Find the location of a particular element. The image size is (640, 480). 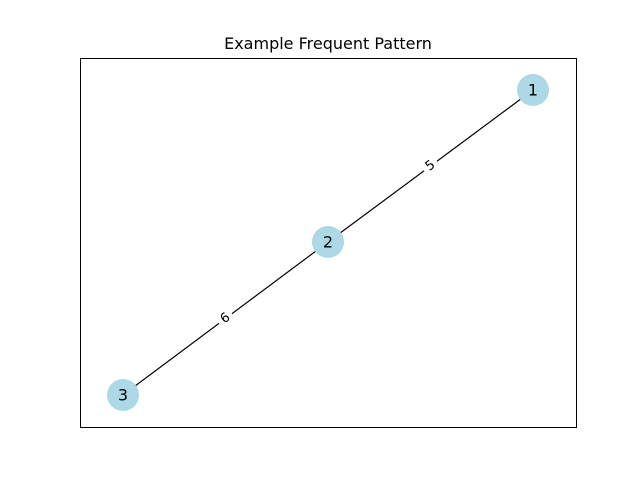

node-label: 1 is located at coordinates (533, 90).